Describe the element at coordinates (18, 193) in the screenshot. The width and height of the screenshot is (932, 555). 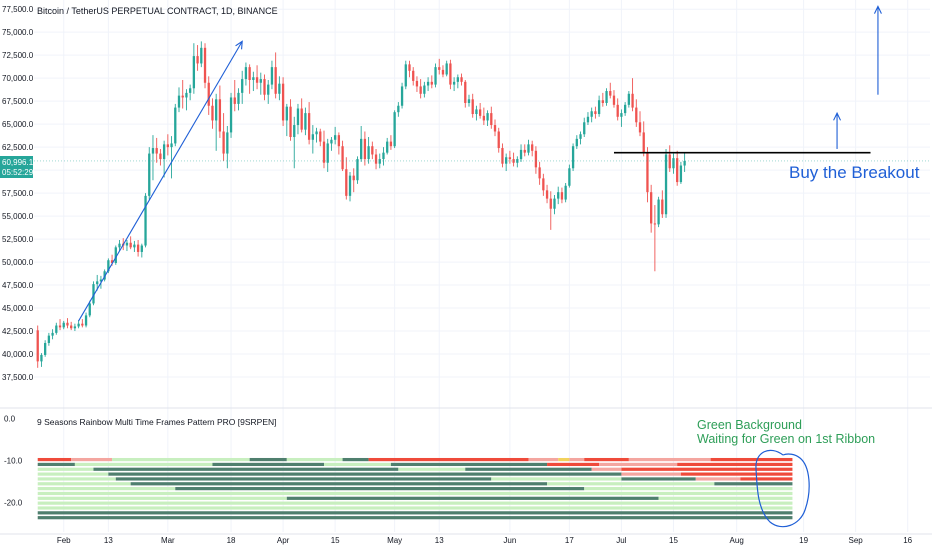
I see `price-tick-label: 57,500.0` at that location.